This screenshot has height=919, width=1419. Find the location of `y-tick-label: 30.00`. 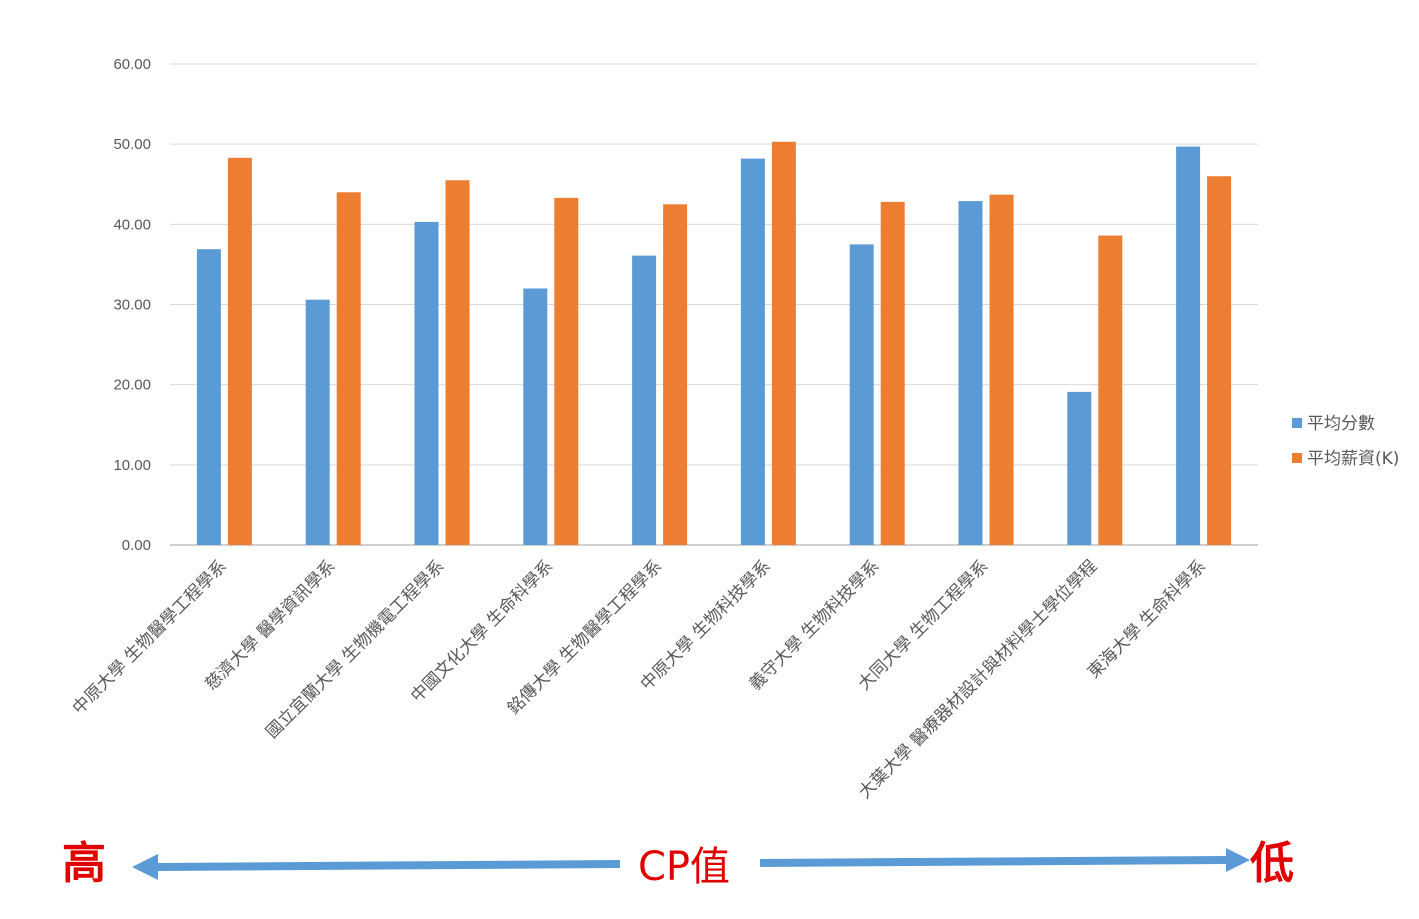

y-tick-label: 30.00 is located at coordinates (132, 305).